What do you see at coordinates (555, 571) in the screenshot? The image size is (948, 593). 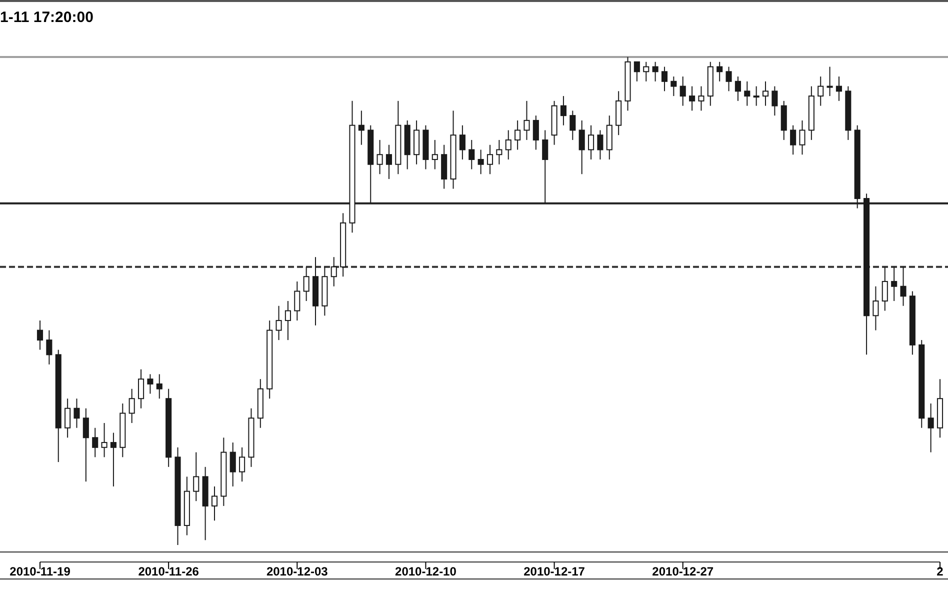 I see `x-tick-label: 2010-12-17` at bounding box center [555, 571].